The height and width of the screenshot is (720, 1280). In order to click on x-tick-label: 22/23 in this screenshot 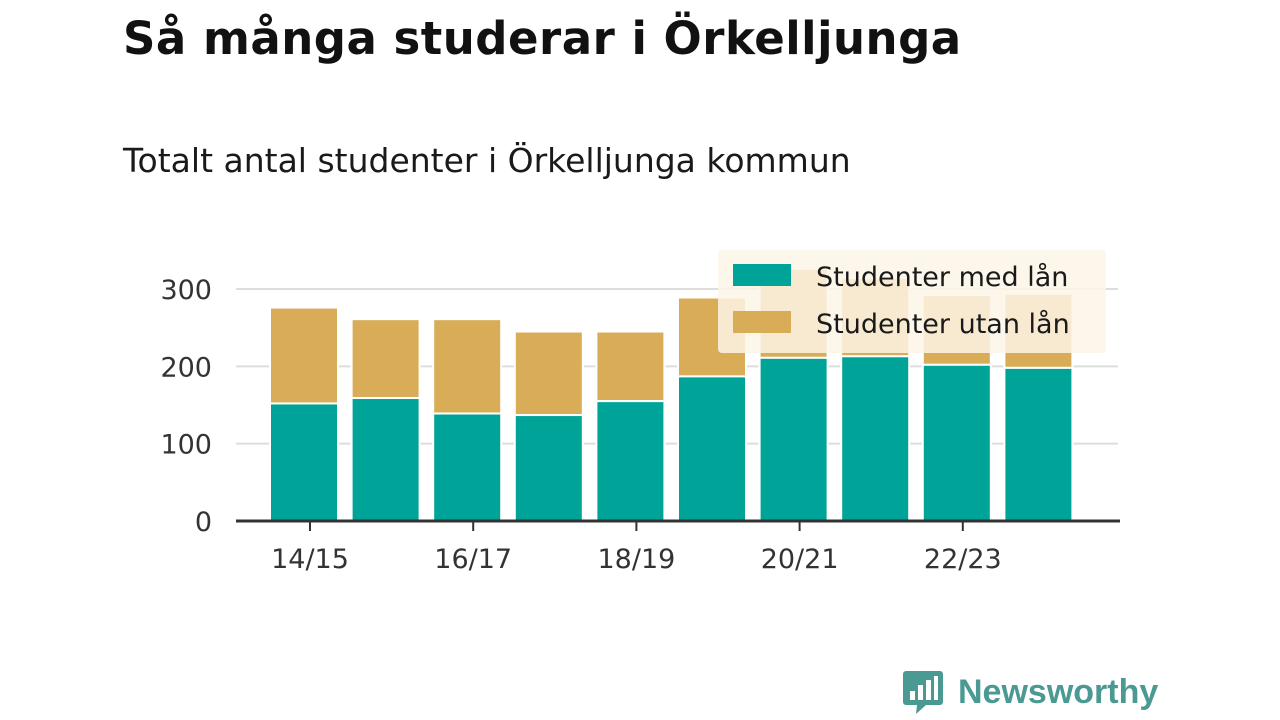, I will do `click(963, 559)`.